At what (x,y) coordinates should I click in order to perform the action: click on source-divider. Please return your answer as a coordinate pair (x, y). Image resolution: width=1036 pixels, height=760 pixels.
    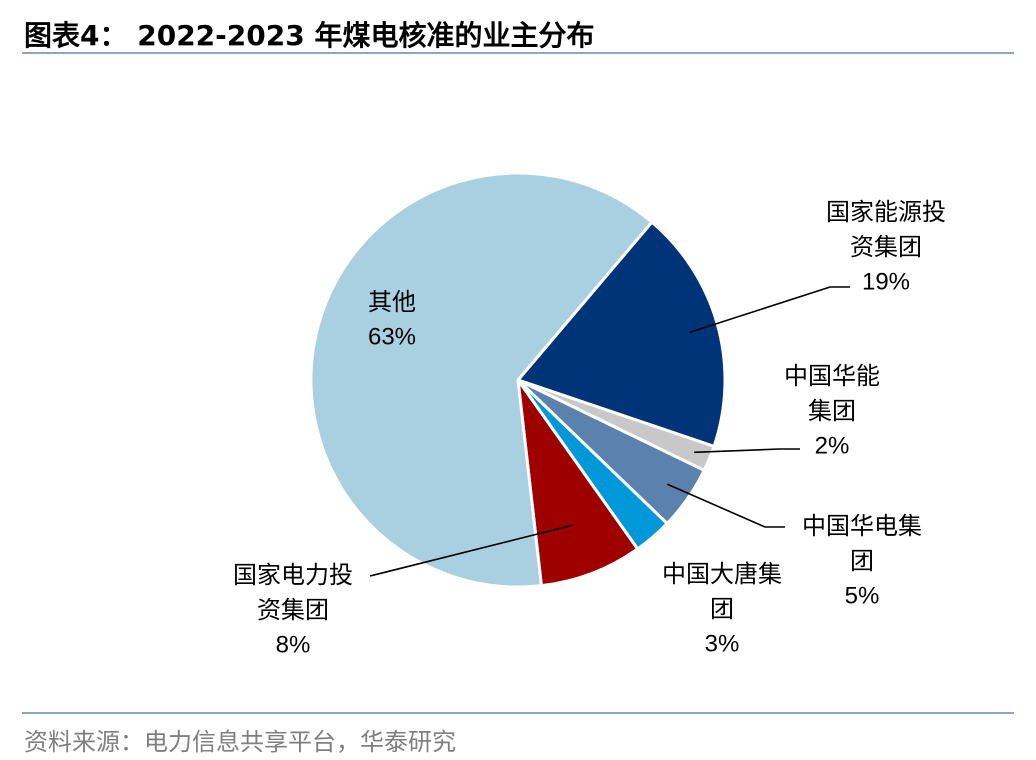
    Looking at the image, I should click on (518, 713).